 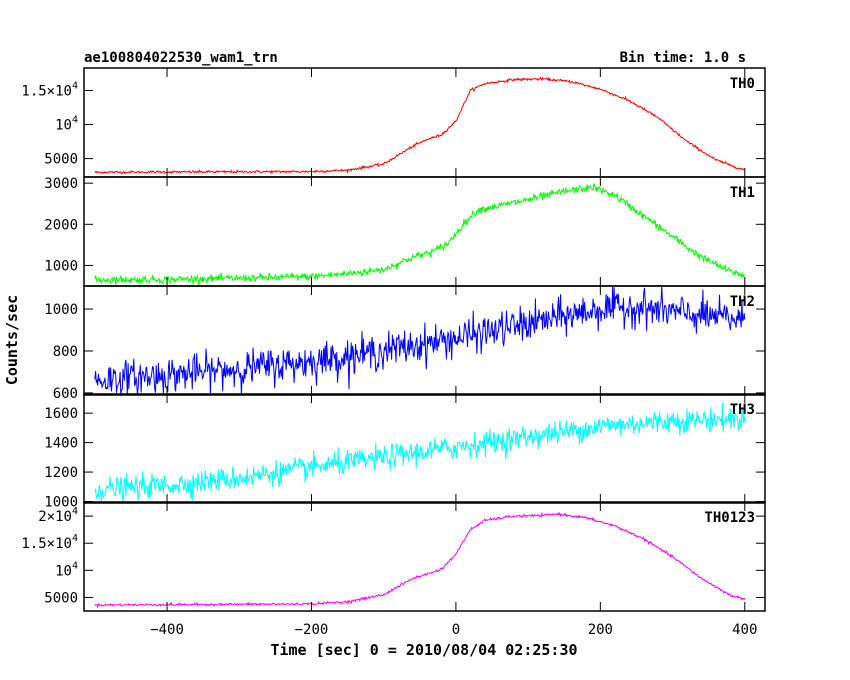 I want to click on x-tick-label: 200, so click(x=600, y=630).